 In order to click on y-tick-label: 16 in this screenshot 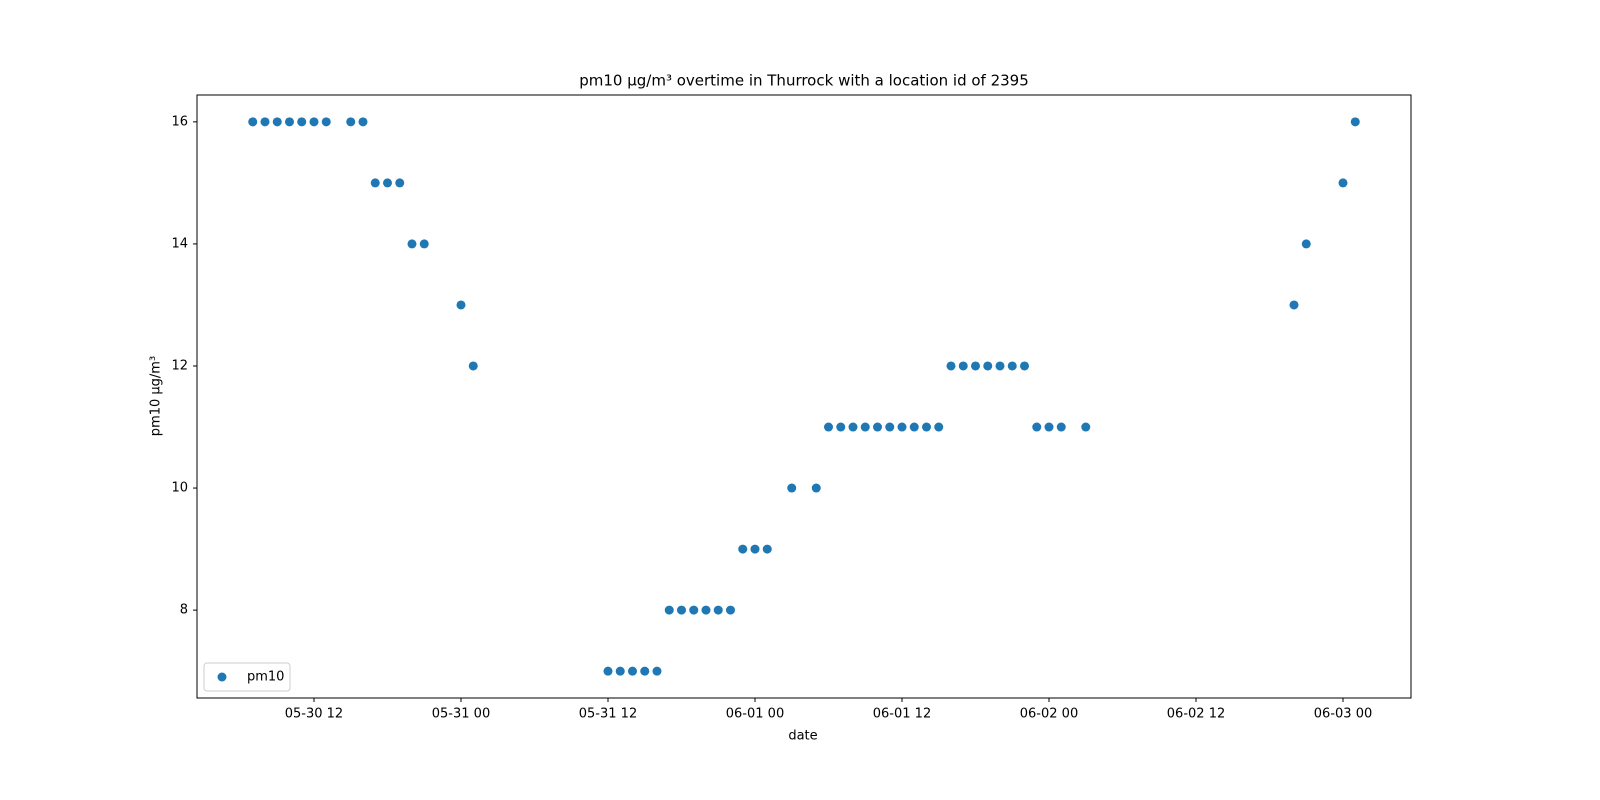, I will do `click(179, 121)`.